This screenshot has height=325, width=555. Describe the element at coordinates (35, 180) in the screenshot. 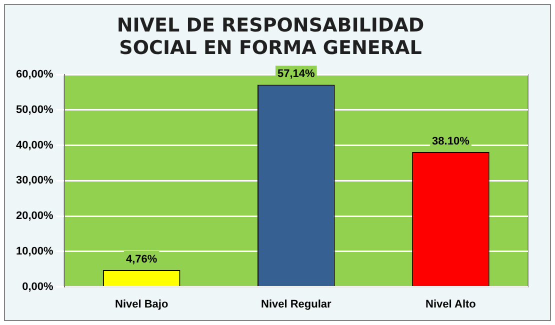

I see `y-tick-label: 30,00%` at that location.